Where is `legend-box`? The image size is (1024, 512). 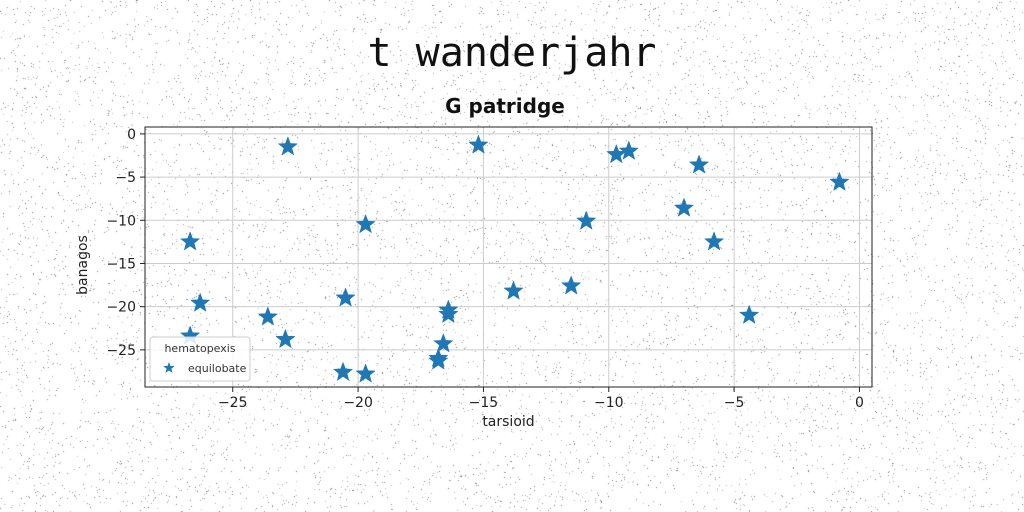 legend-box is located at coordinates (200, 359).